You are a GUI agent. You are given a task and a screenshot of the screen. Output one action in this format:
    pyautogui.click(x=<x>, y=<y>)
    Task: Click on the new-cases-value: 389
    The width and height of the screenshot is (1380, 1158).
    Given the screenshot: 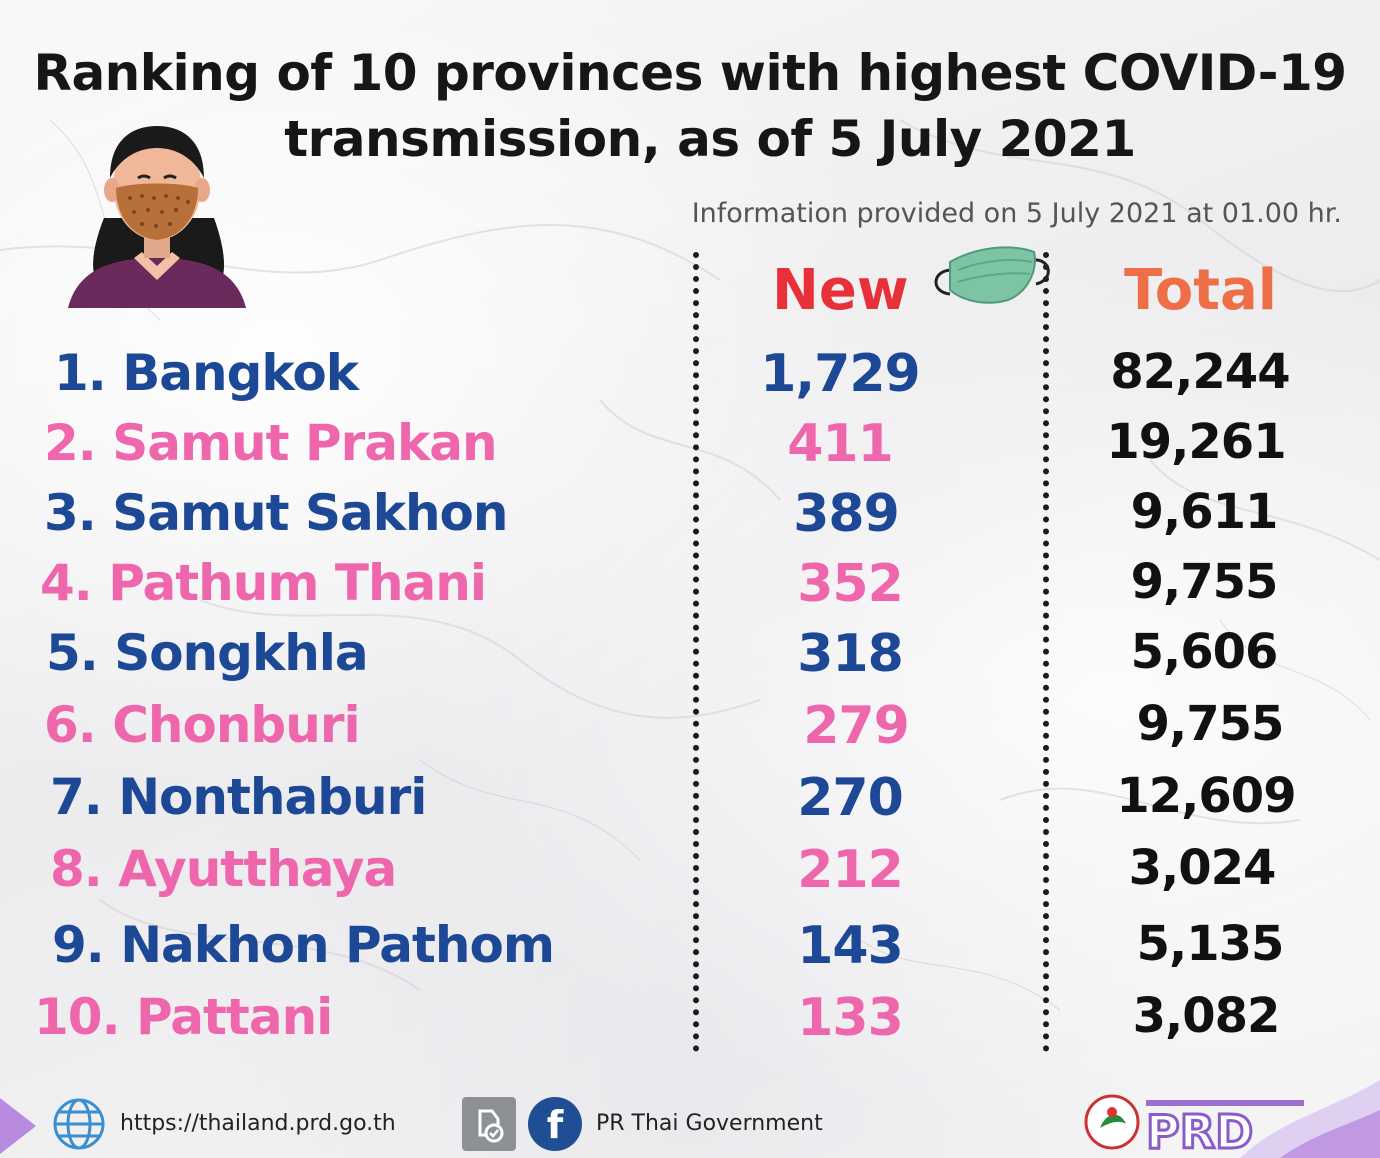 What is the action you would take?
    pyautogui.click(x=846, y=514)
    